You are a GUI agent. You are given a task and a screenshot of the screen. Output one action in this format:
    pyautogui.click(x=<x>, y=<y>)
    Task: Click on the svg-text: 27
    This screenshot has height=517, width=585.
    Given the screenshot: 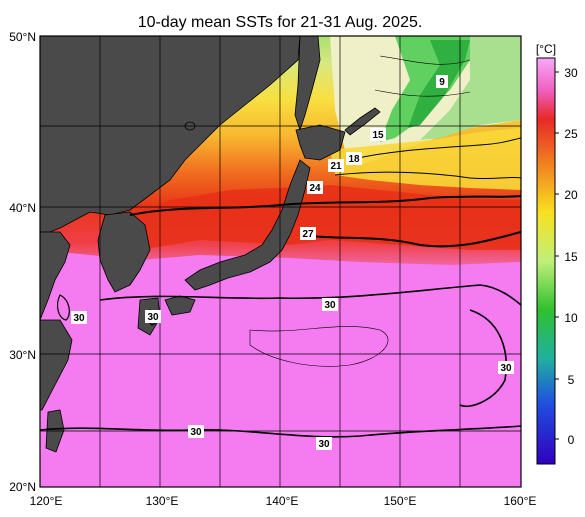 What is the action you would take?
    pyautogui.click(x=308, y=234)
    